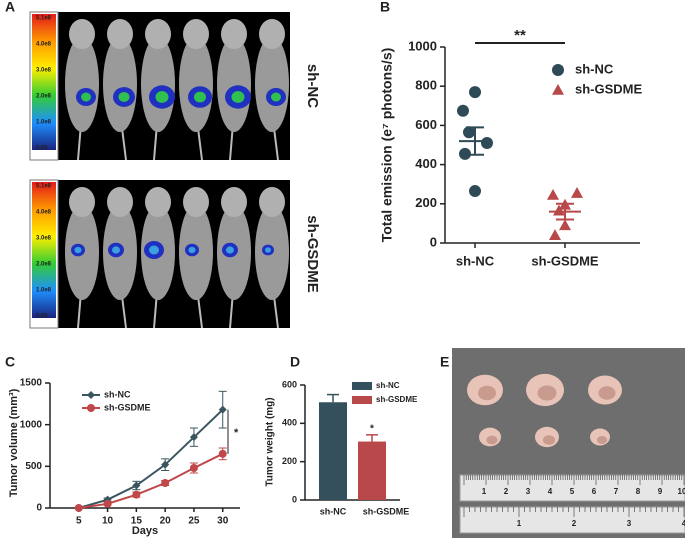 The width and height of the screenshot is (685, 546). What do you see at coordinates (10, 362) in the screenshot?
I see `panel-label: C` at bounding box center [10, 362].